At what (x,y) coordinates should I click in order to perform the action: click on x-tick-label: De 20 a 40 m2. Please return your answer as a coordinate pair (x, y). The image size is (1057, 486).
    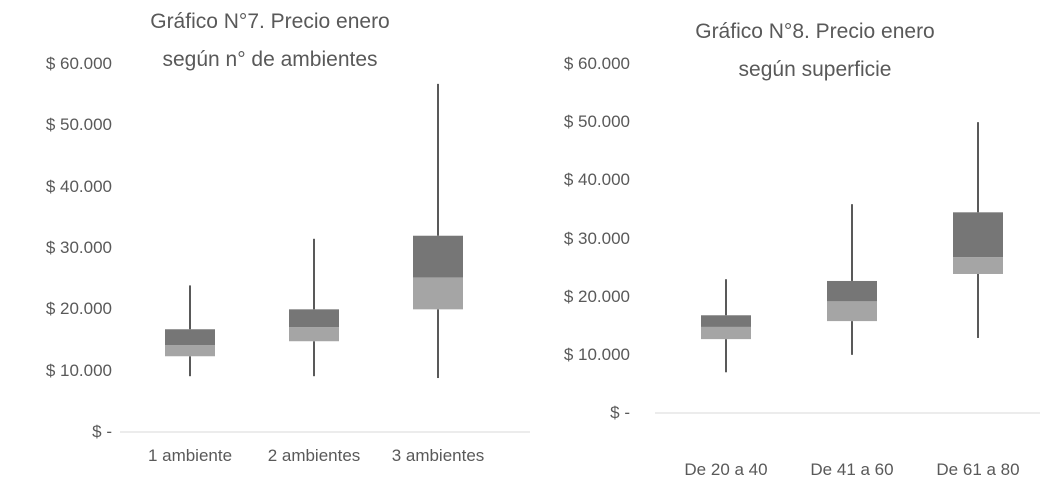
    Looking at the image, I should click on (726, 473).